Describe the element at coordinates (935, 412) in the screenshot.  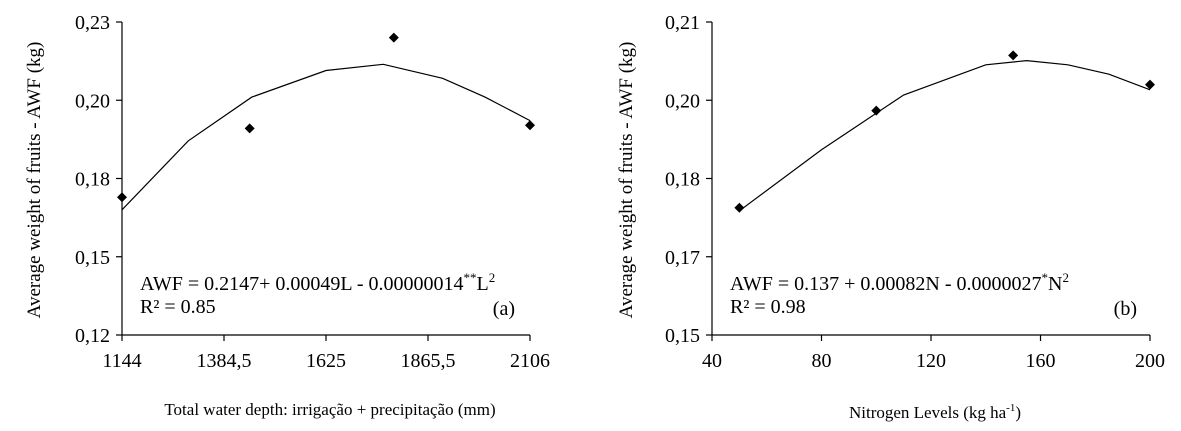
I see `x-axis-title: Nitrogen Levels (kg ha-1)` at that location.